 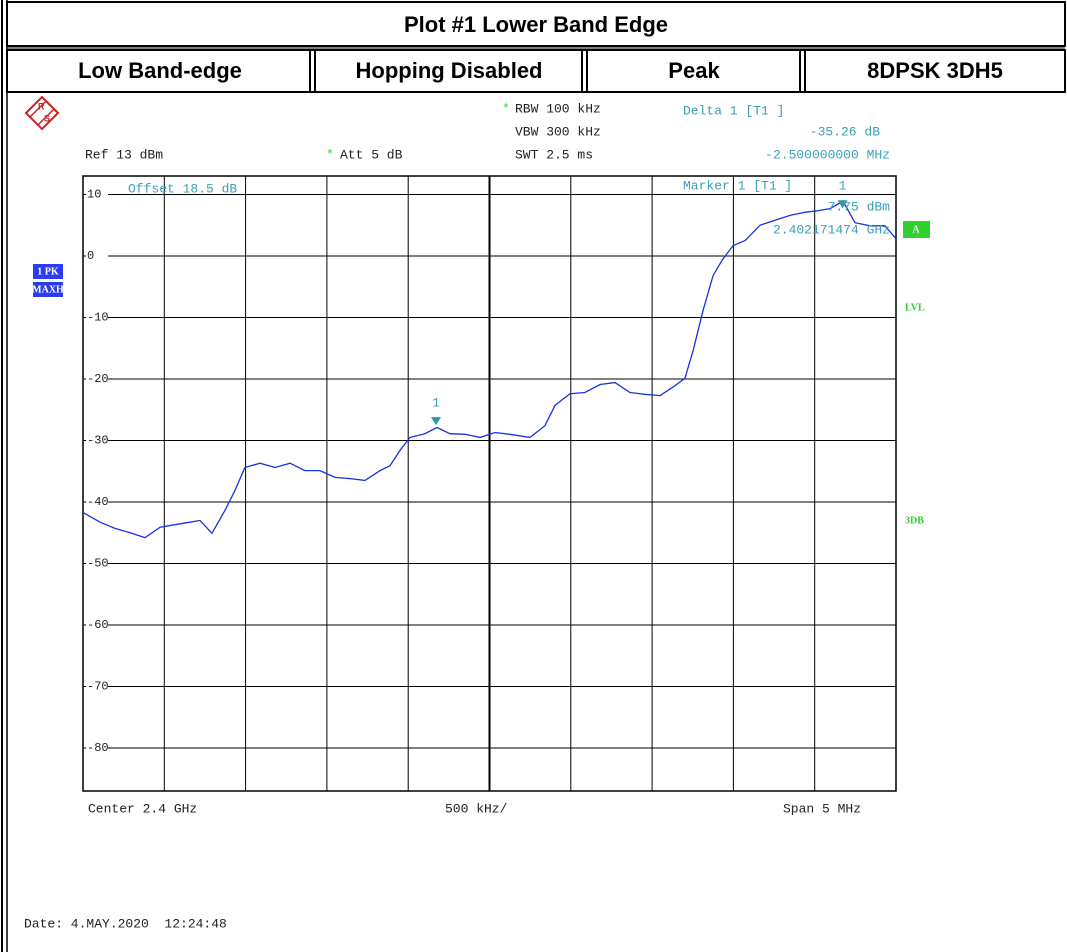 I want to click on marker-info: 2.402171474 GHz, so click(x=831, y=229).